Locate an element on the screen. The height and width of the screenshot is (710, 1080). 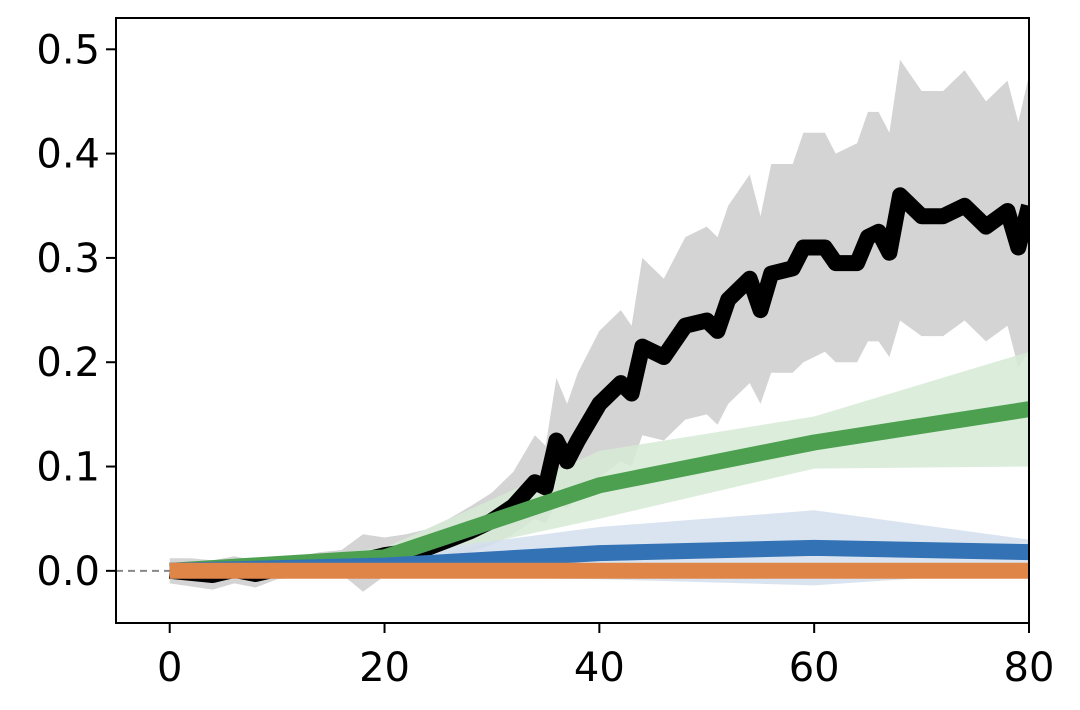
y-tick-label: 0.2 is located at coordinates (68, 363).